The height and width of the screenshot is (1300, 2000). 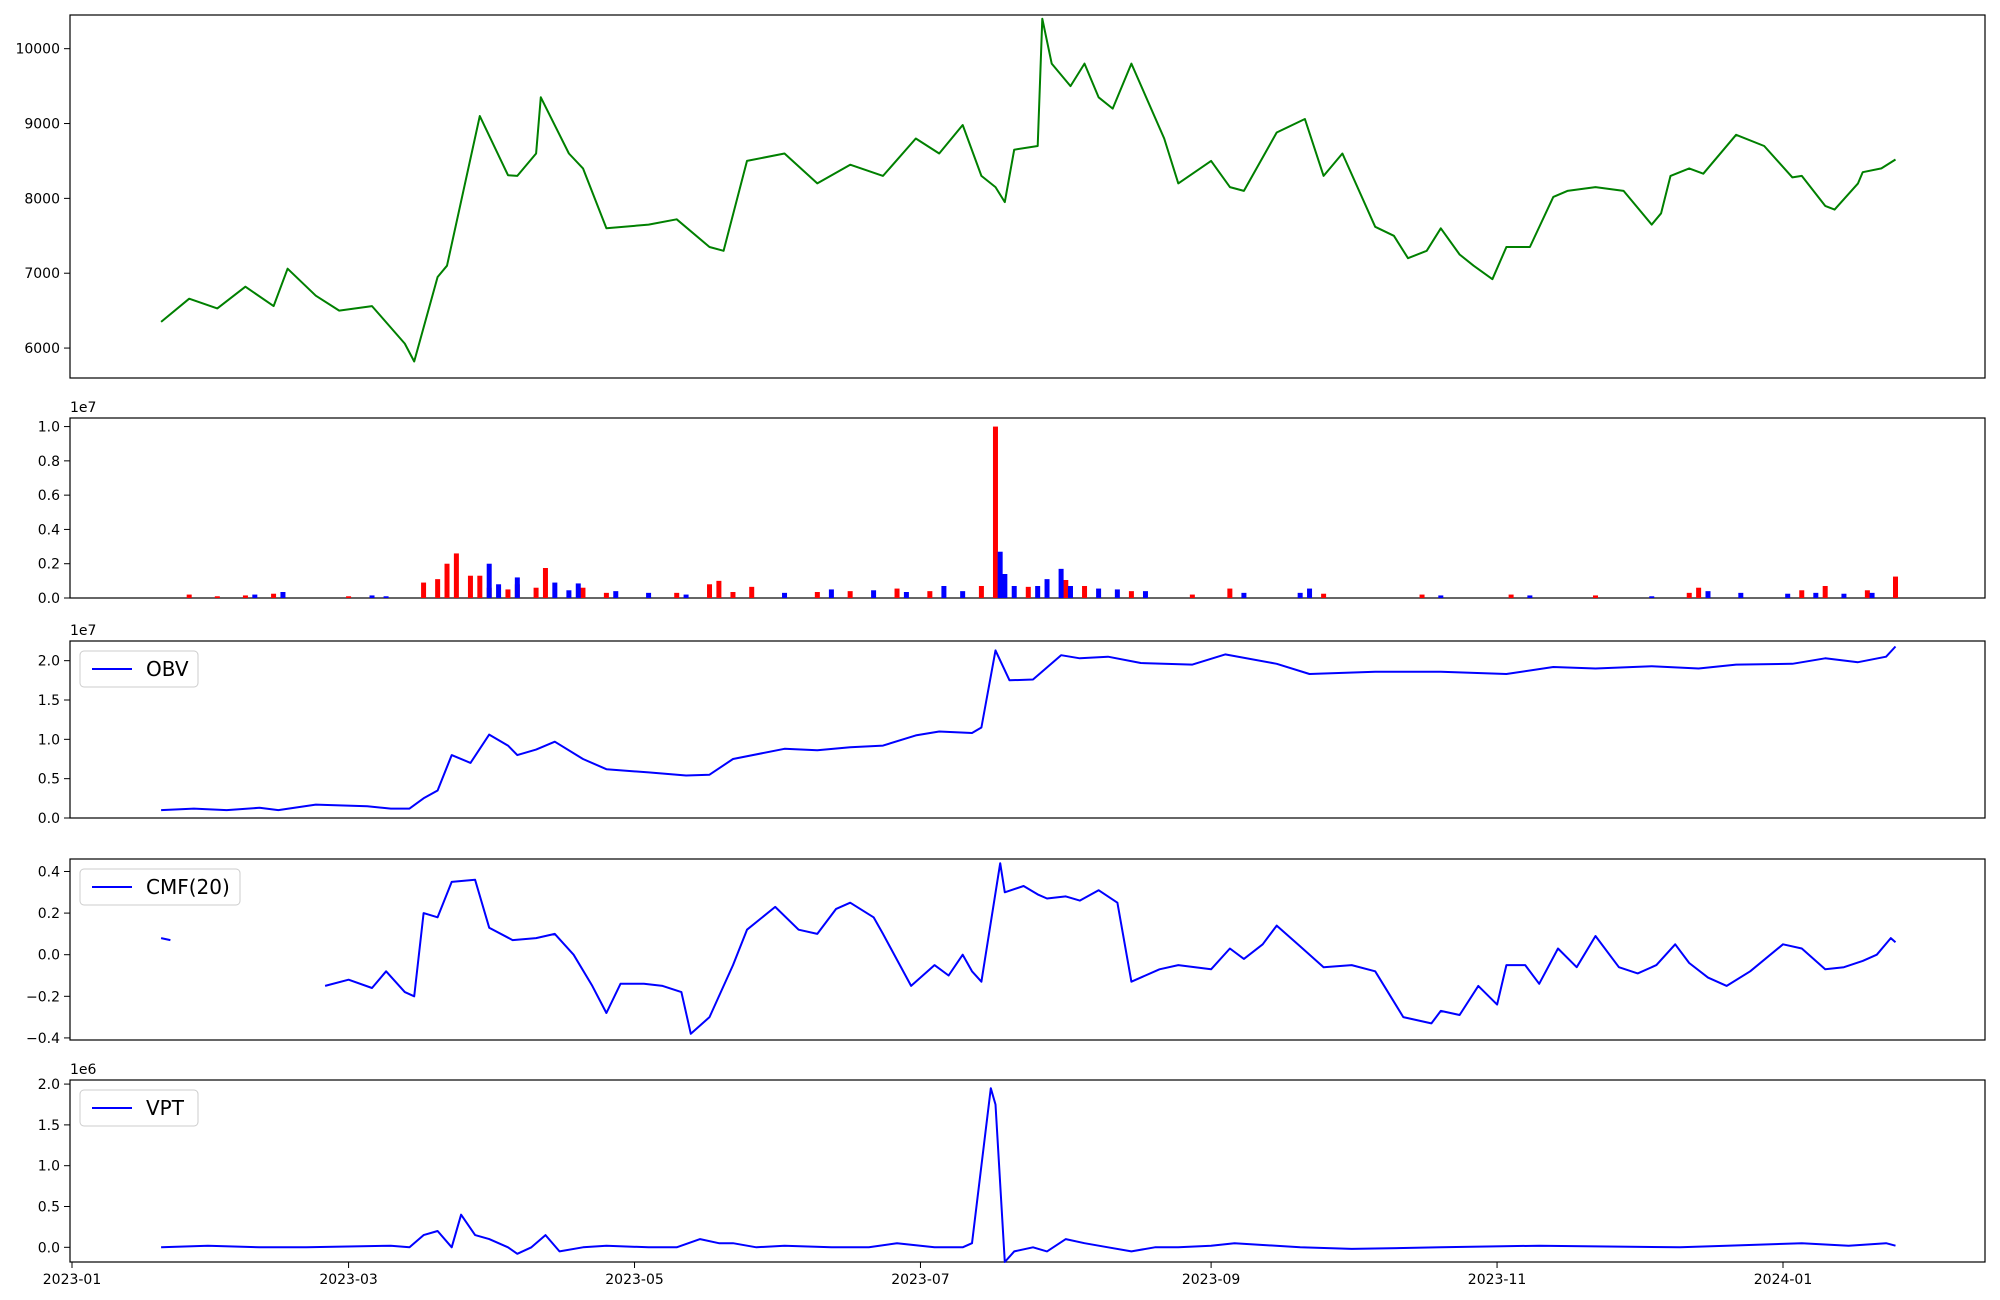 What do you see at coordinates (37, 50) in the screenshot?
I see `y-tick-label: 10000` at bounding box center [37, 50].